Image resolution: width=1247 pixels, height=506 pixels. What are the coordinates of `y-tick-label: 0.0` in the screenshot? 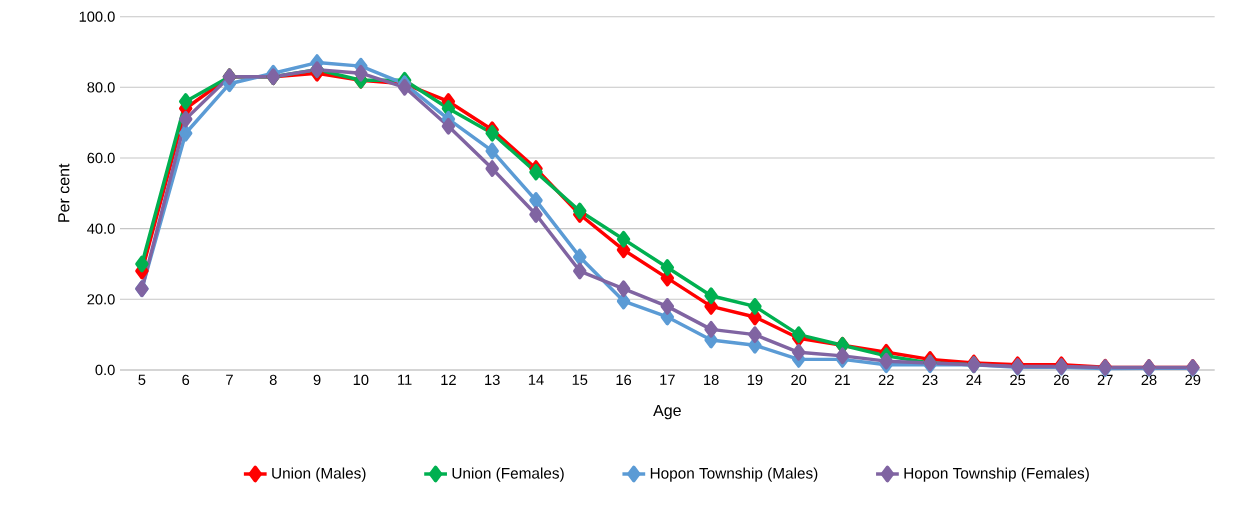 It's located at (105, 370).